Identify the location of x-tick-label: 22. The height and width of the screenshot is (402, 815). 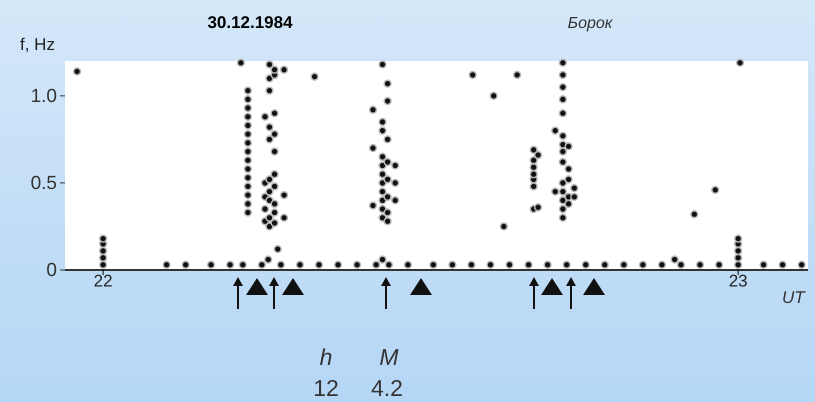
(103, 281).